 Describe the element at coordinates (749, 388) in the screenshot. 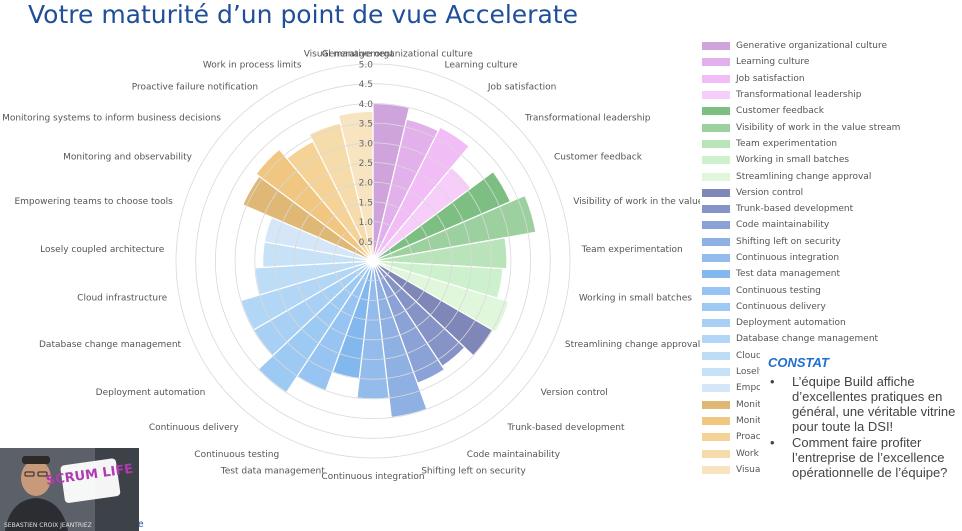

I see `legend-label: Empo` at that location.